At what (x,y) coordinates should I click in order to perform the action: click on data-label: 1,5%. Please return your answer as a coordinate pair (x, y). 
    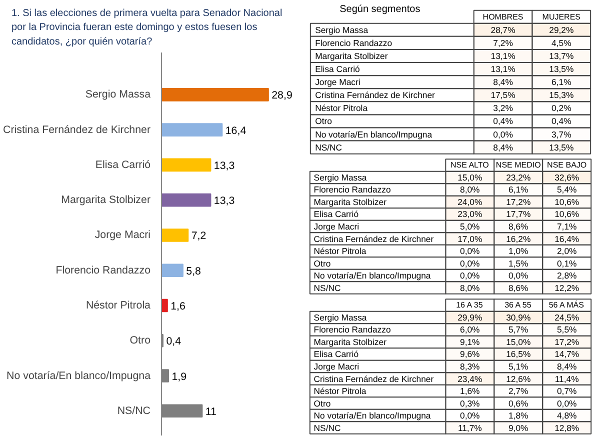
    Looking at the image, I should click on (518, 263).